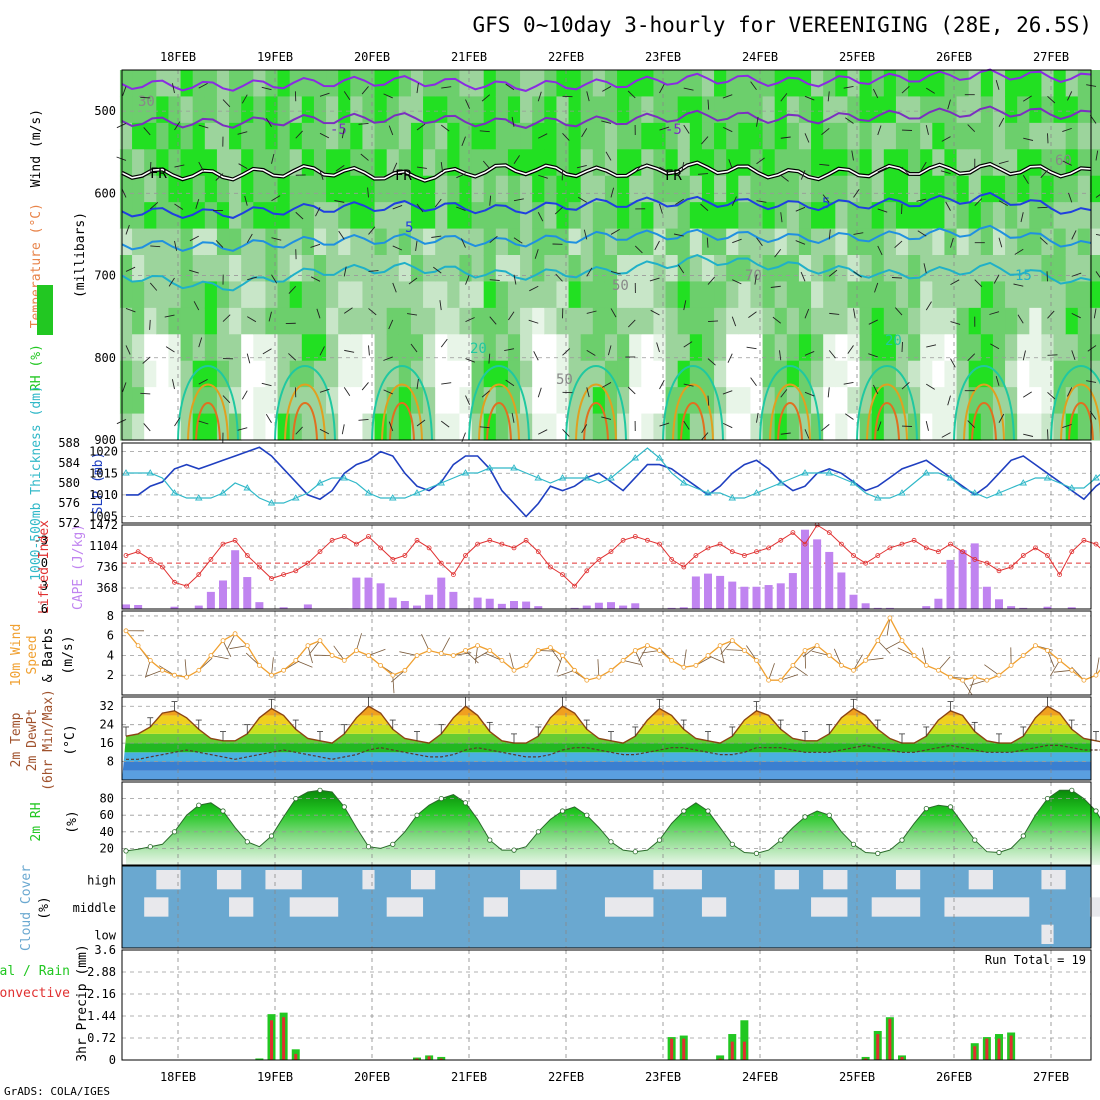 The image size is (1100, 1100). I want to click on contour-label: 20, so click(478, 349).